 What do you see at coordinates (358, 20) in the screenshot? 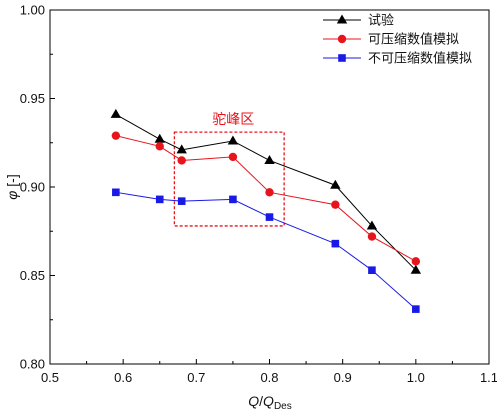
I see `legend-item: 试验` at bounding box center [358, 20].